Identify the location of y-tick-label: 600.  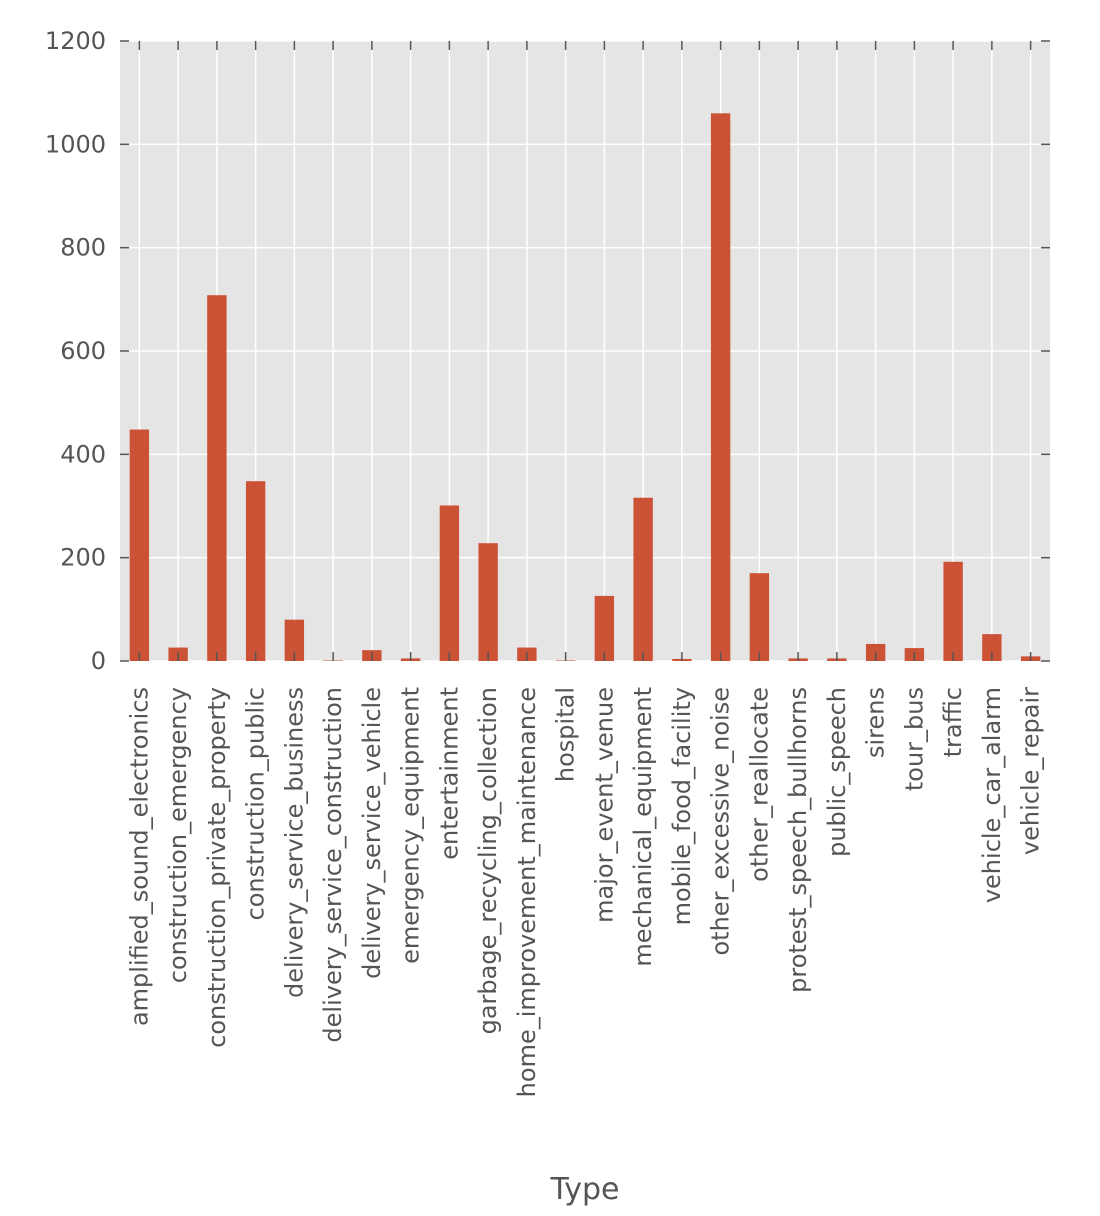
(83, 351).